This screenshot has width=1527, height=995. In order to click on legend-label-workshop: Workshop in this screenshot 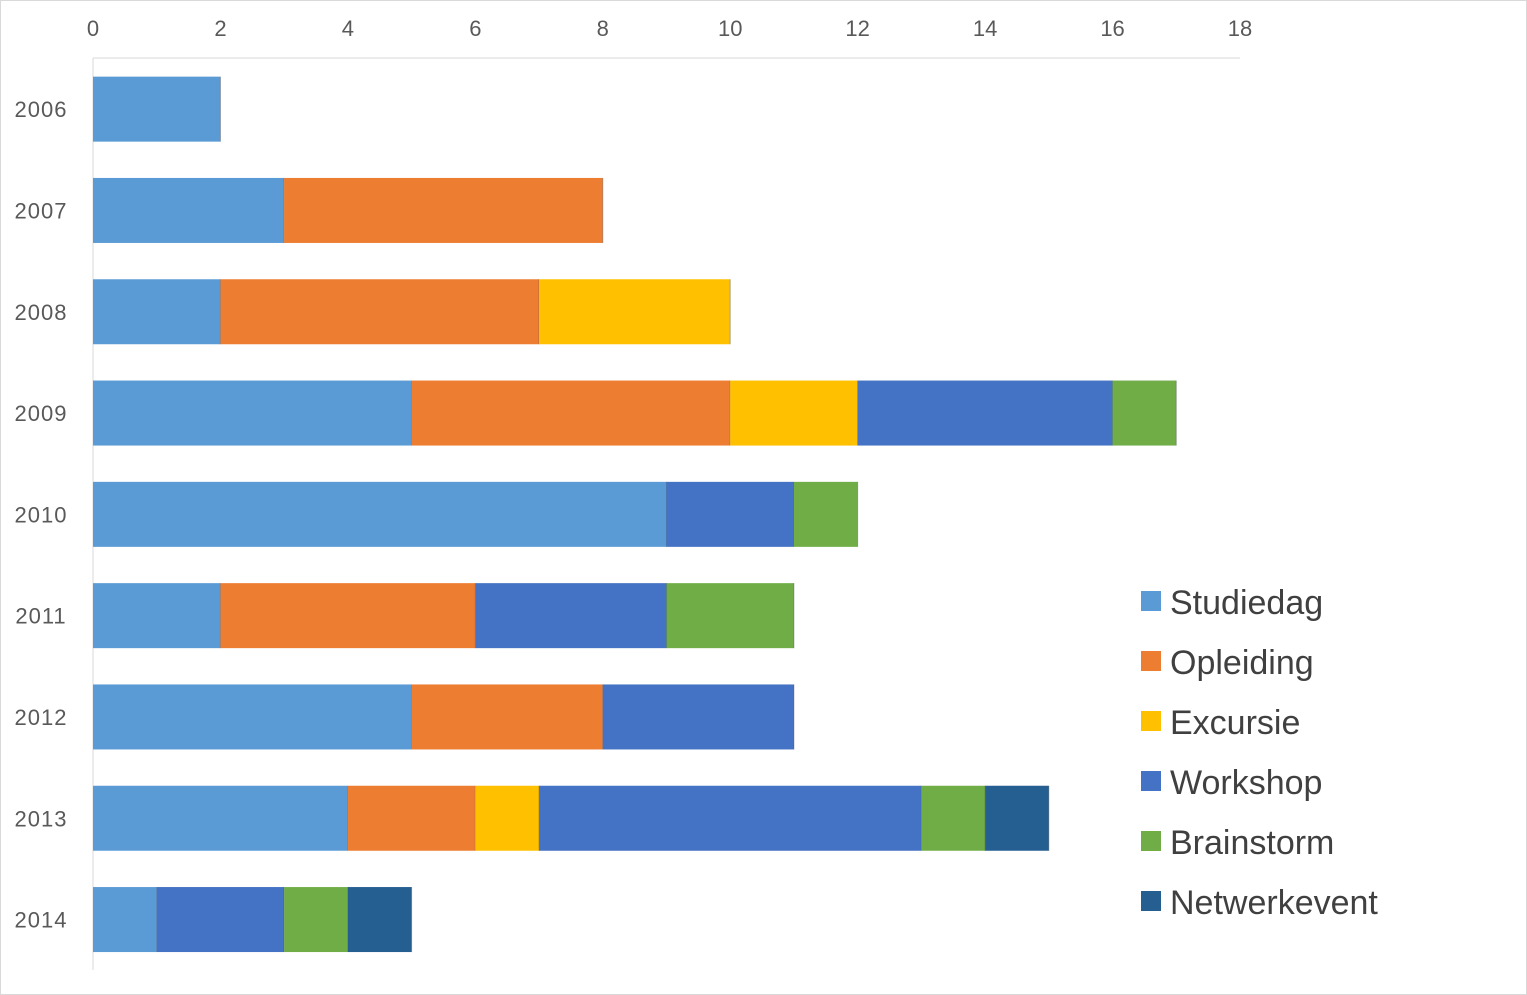, I will do `click(1246, 783)`.